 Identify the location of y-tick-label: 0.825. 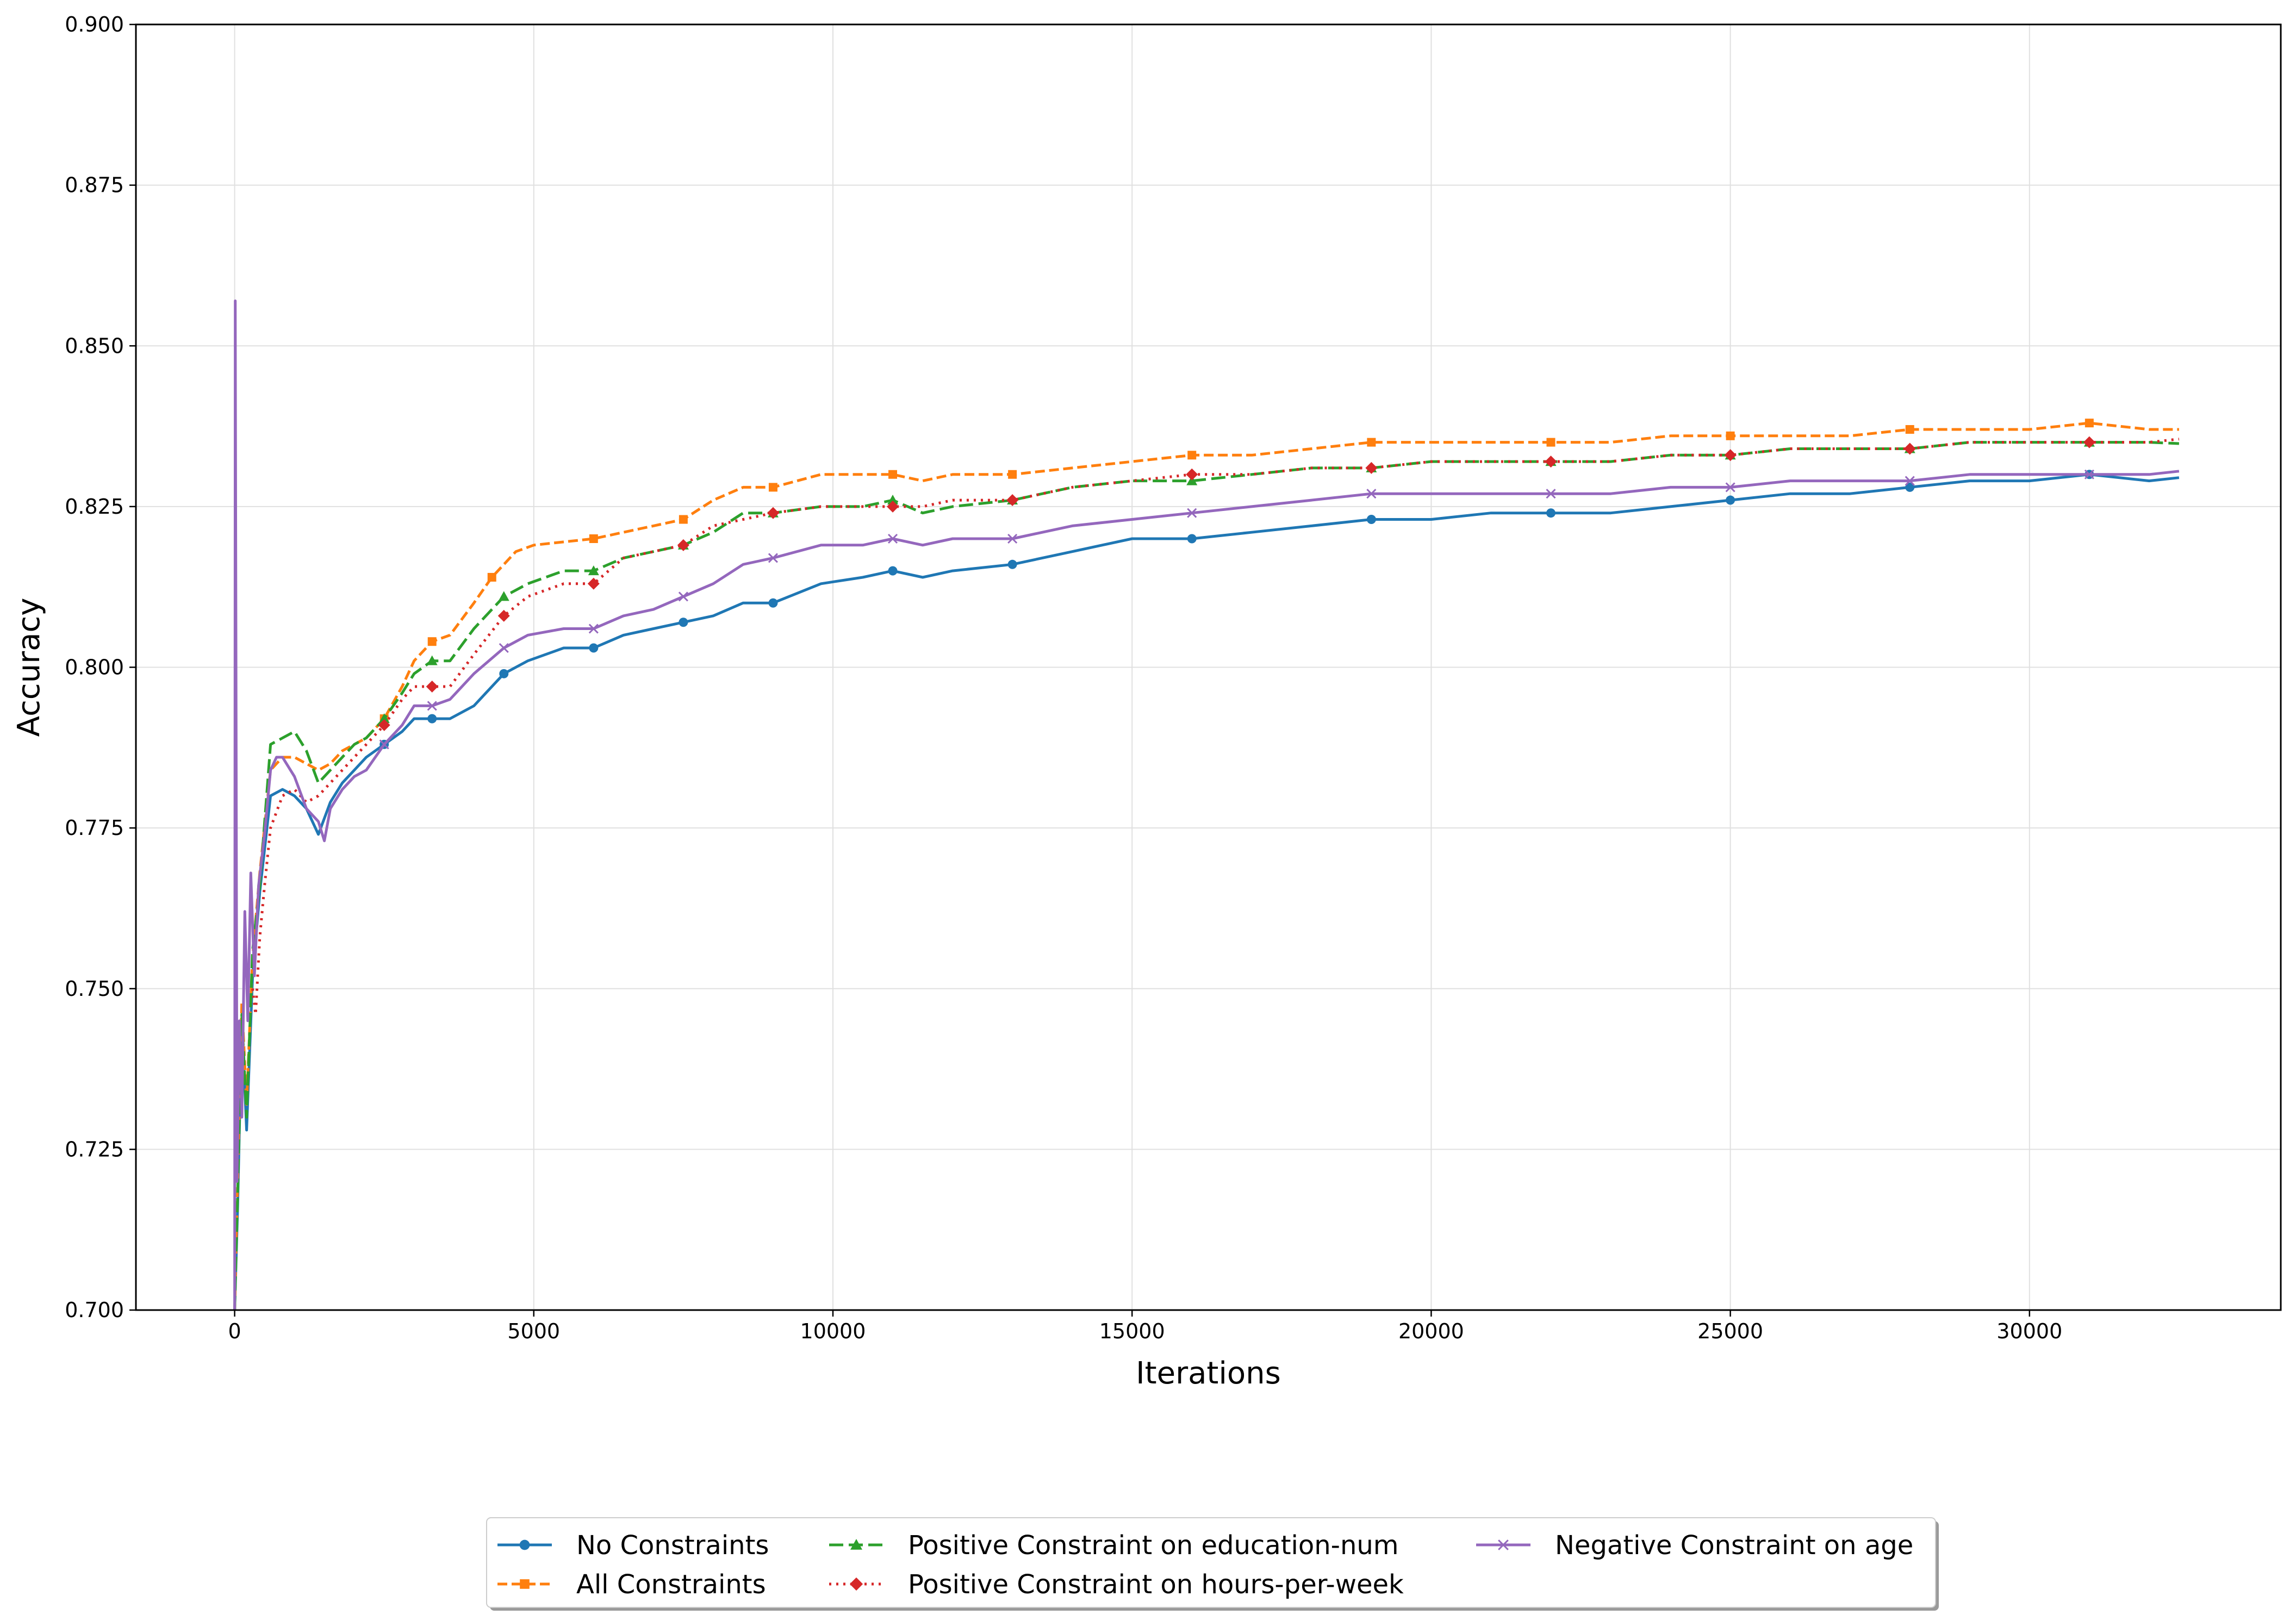
(94, 507).